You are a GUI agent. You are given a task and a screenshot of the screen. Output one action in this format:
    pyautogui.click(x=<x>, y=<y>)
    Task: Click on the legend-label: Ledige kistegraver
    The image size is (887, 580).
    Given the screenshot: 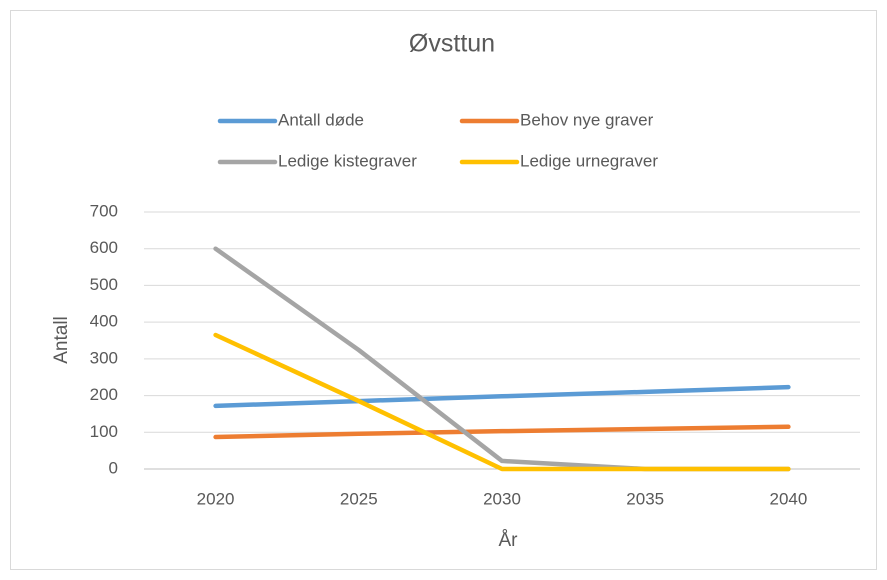 What is the action you would take?
    pyautogui.click(x=347, y=160)
    